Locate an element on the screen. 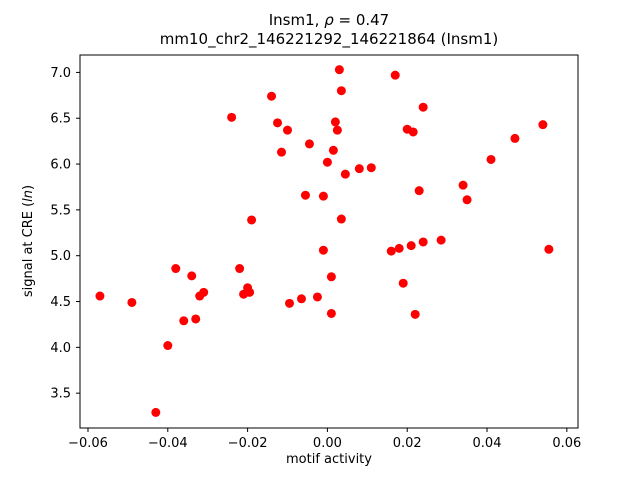 The image size is (640, 484). chart-title-line1: Insm1, ρ = 0.47 is located at coordinates (329, 20).